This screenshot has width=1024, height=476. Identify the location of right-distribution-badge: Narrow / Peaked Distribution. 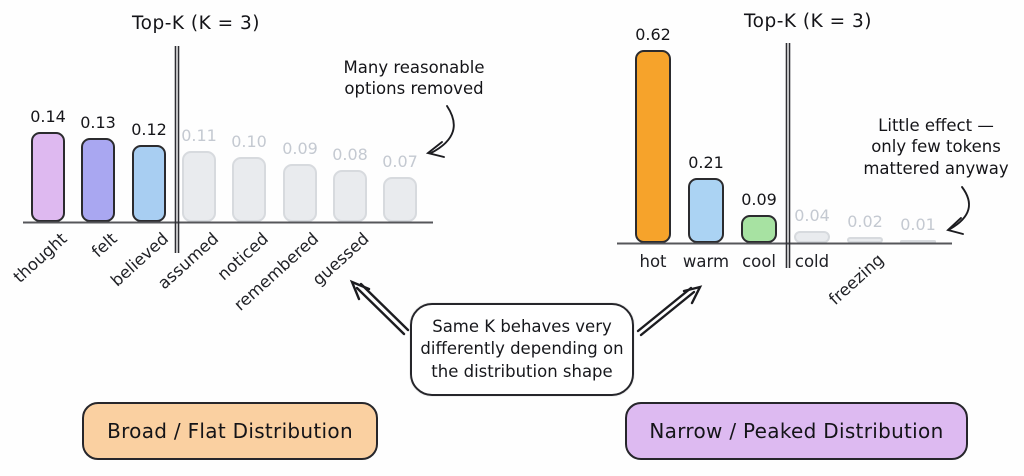
(796, 431).